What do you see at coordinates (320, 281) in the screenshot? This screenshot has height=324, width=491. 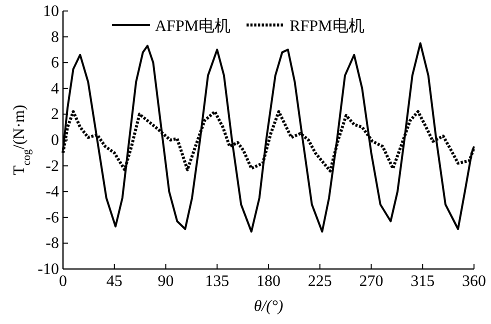 I see `x-tick-label: 225` at bounding box center [320, 281].